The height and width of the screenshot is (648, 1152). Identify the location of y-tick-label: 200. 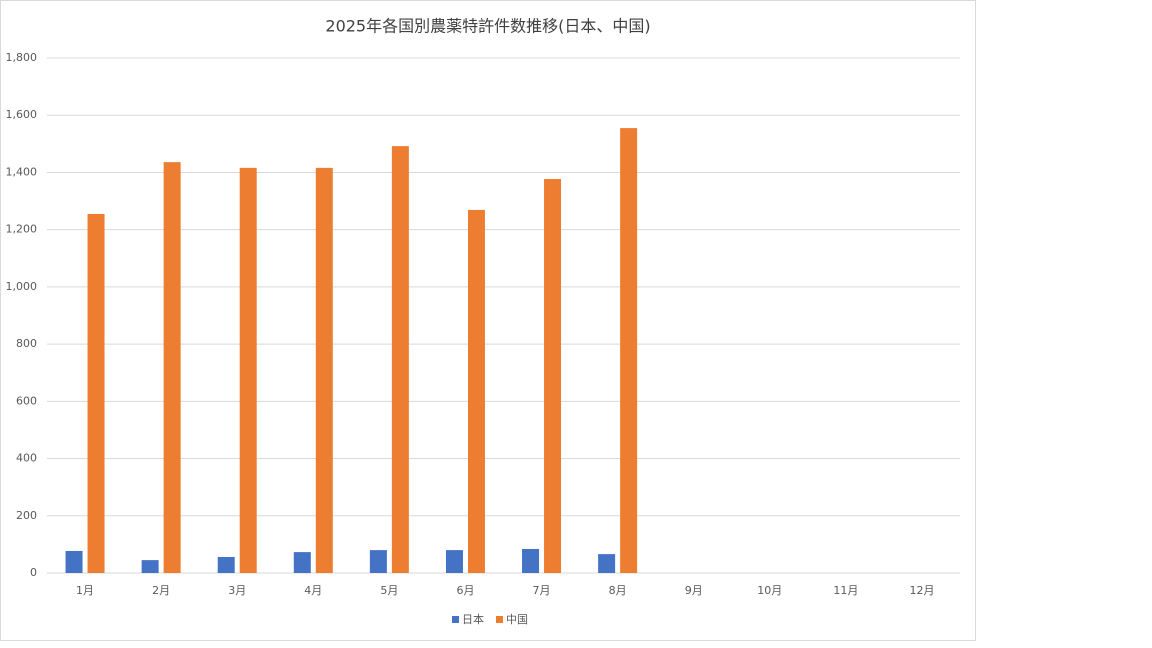
(26, 515).